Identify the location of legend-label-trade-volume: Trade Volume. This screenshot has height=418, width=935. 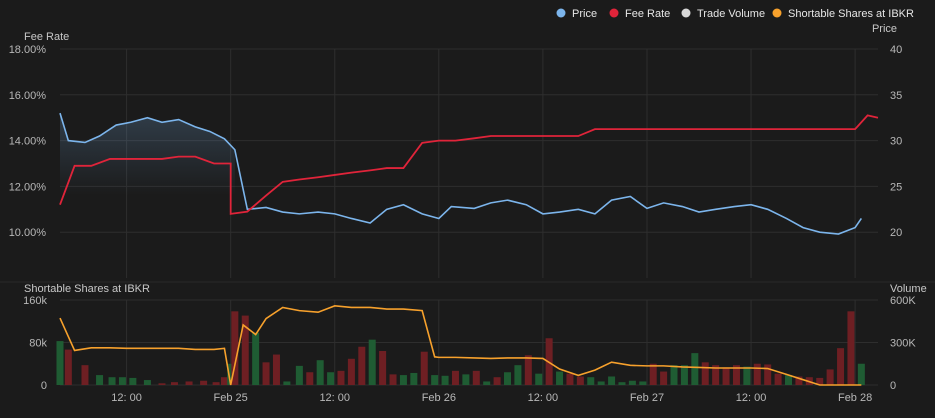
(731, 14).